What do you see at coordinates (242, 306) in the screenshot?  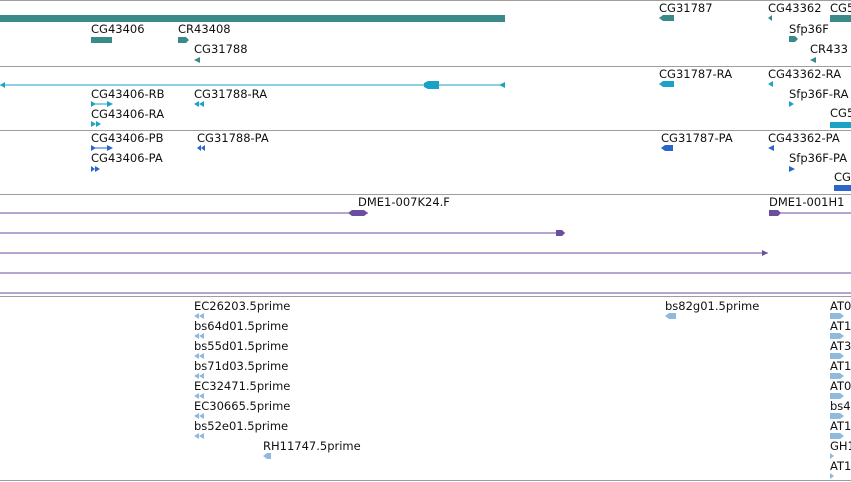 I see `est-label: EC26203.5prime` at bounding box center [242, 306].